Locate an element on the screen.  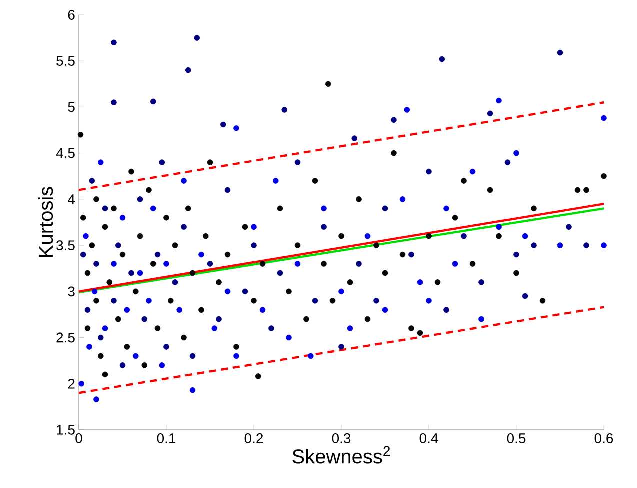
x-tick-label: 0.4 is located at coordinates (429, 439).